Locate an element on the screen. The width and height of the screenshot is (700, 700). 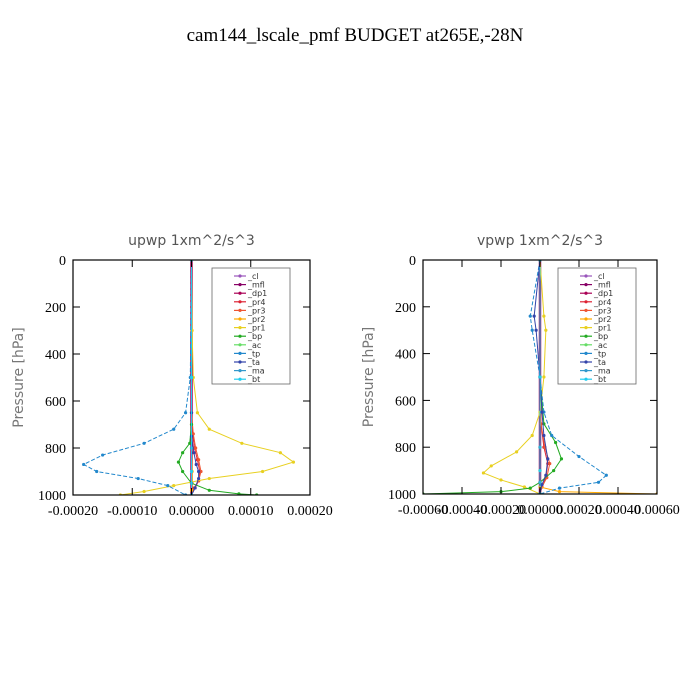
y-tick-label: 800 is located at coordinates (55, 449).